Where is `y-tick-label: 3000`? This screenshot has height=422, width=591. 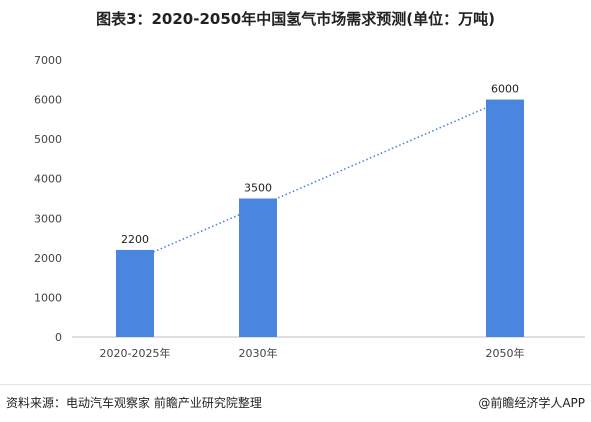
y-tick-label: 3000 is located at coordinates (48, 218).